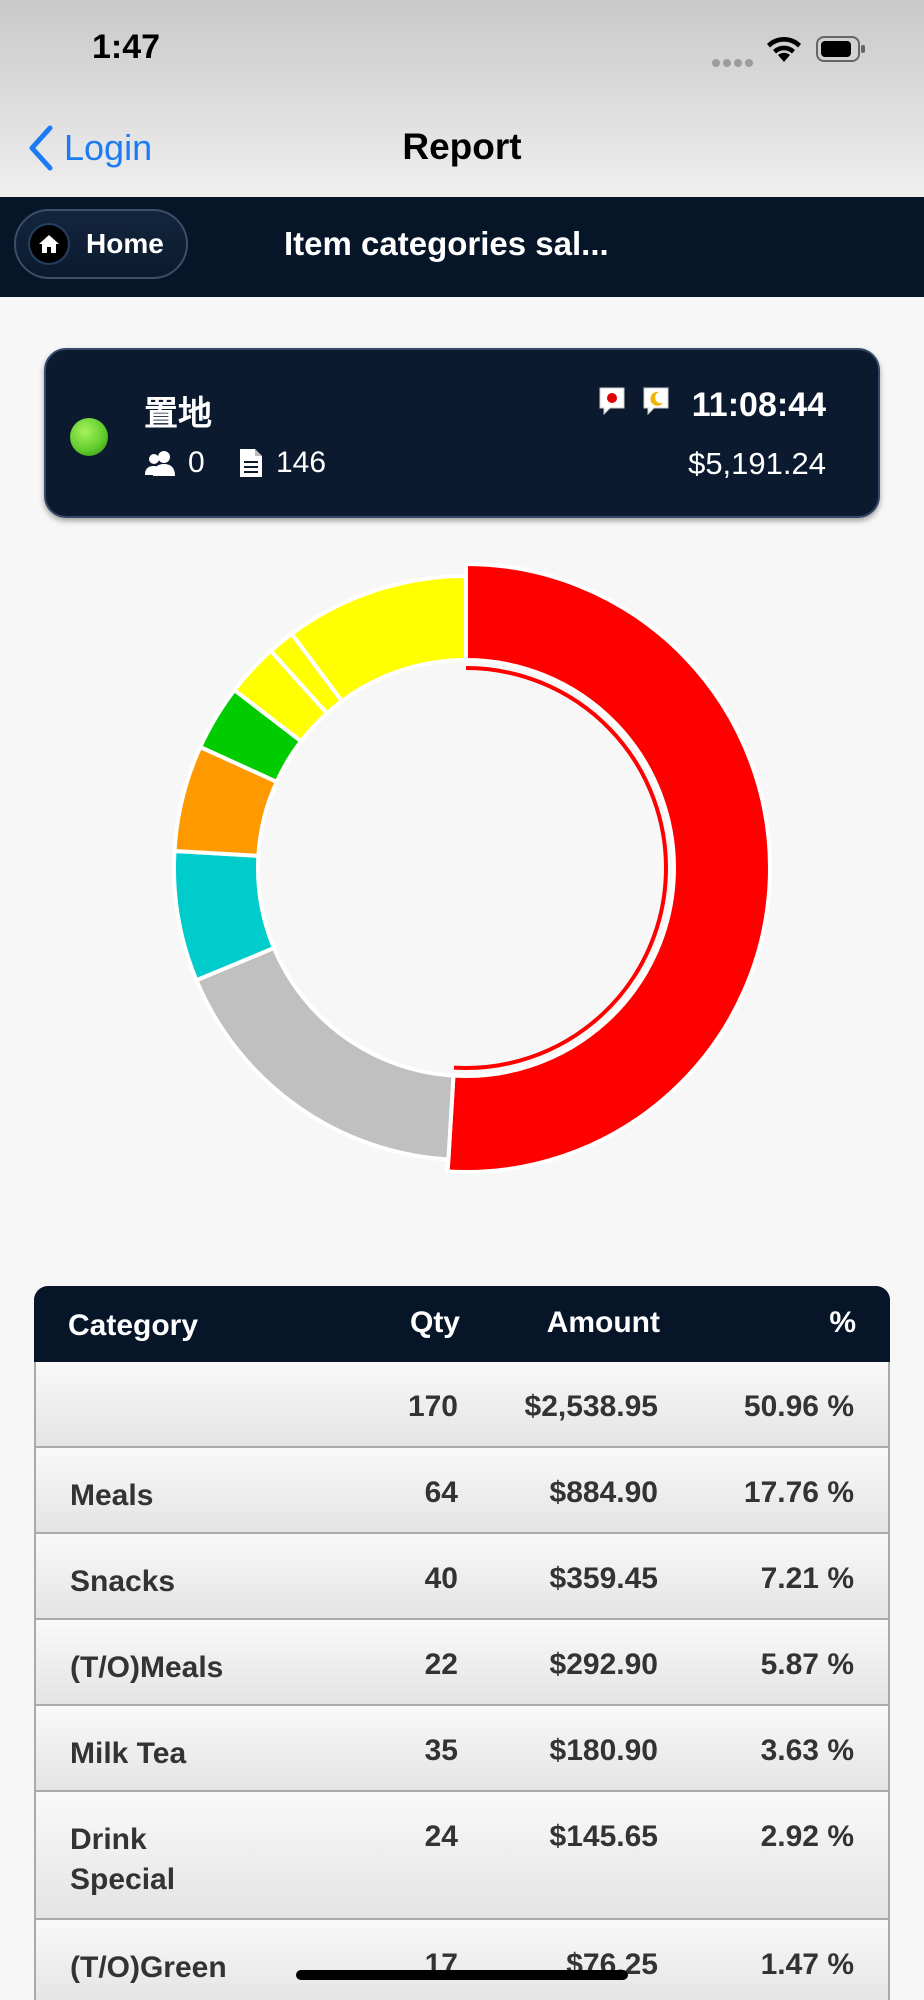 The height and width of the screenshot is (2000, 924). Describe the element at coordinates (462, 1856) in the screenshot. I see `table-row: Drink Special 24 $145.65 2.92 %` at that location.